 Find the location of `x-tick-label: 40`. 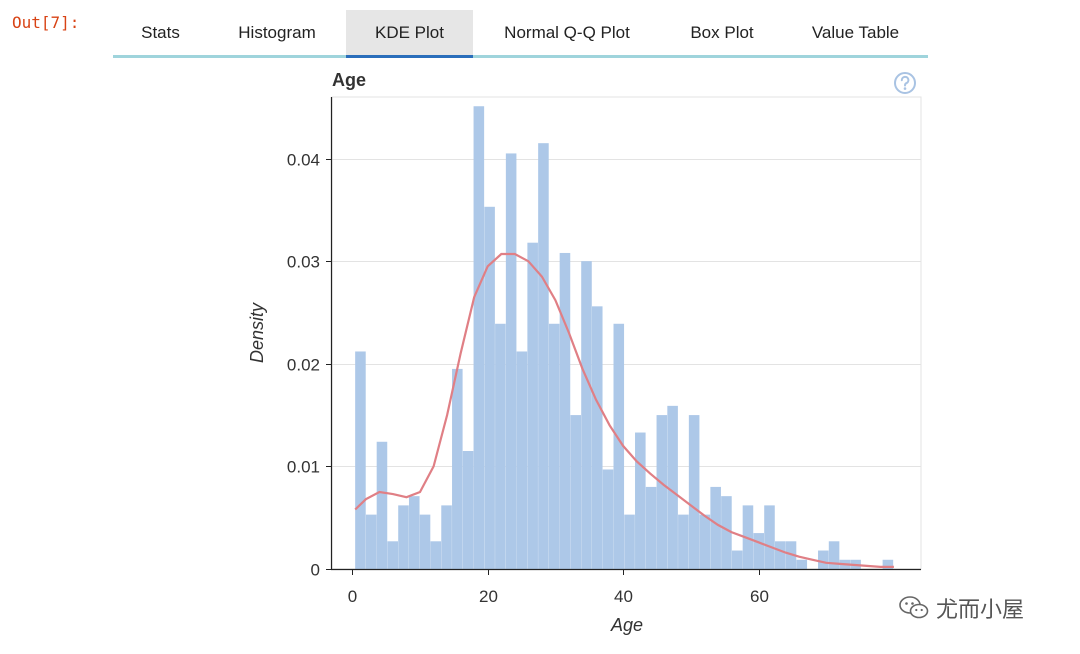

x-tick-label: 40 is located at coordinates (623, 596).